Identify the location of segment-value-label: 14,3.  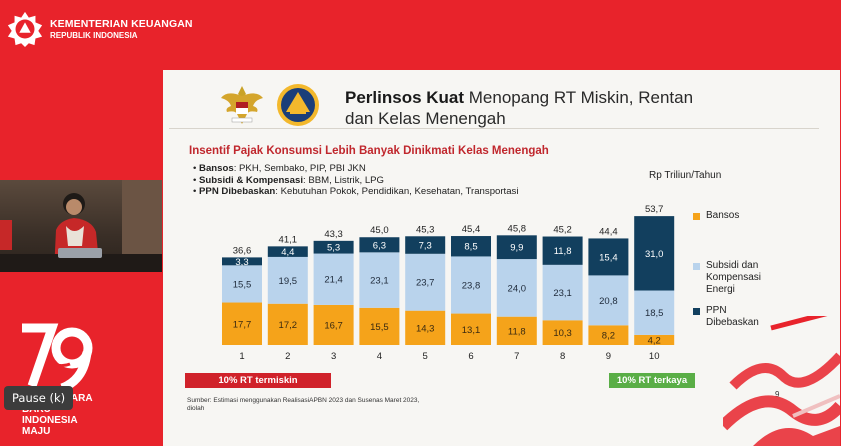
(425, 328).